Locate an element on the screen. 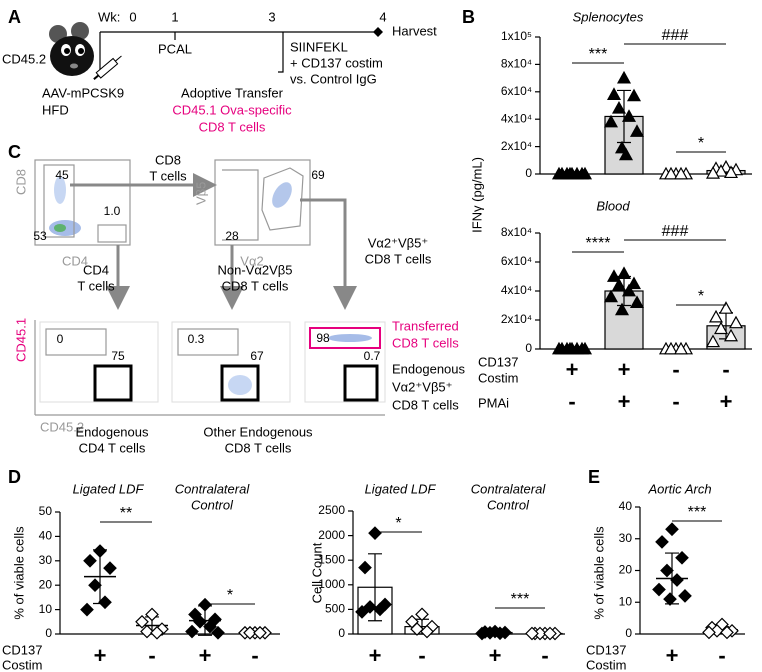 Image resolution: width=762 pixels, height=672 pixels. condition-label: CD137 is located at coordinates (606, 649).